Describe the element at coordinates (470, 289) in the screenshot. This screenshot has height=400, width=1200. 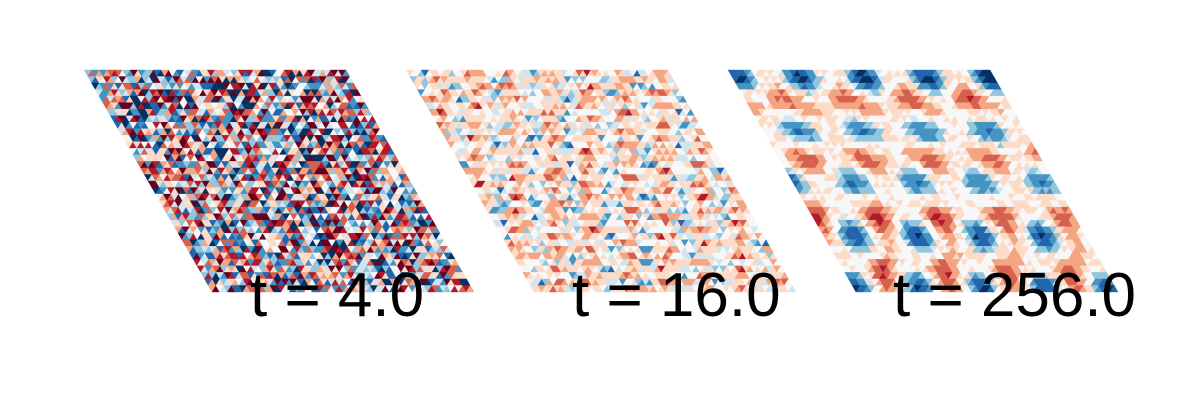
I see `lattice-cell` at that location.